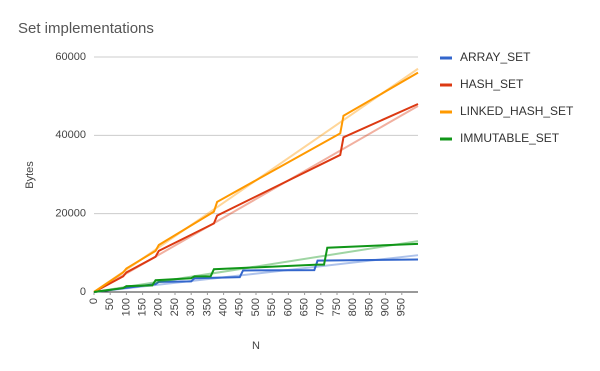 This screenshot has height=371, width=600. I want to click on legend-label: HASH_SET, so click(492, 84).